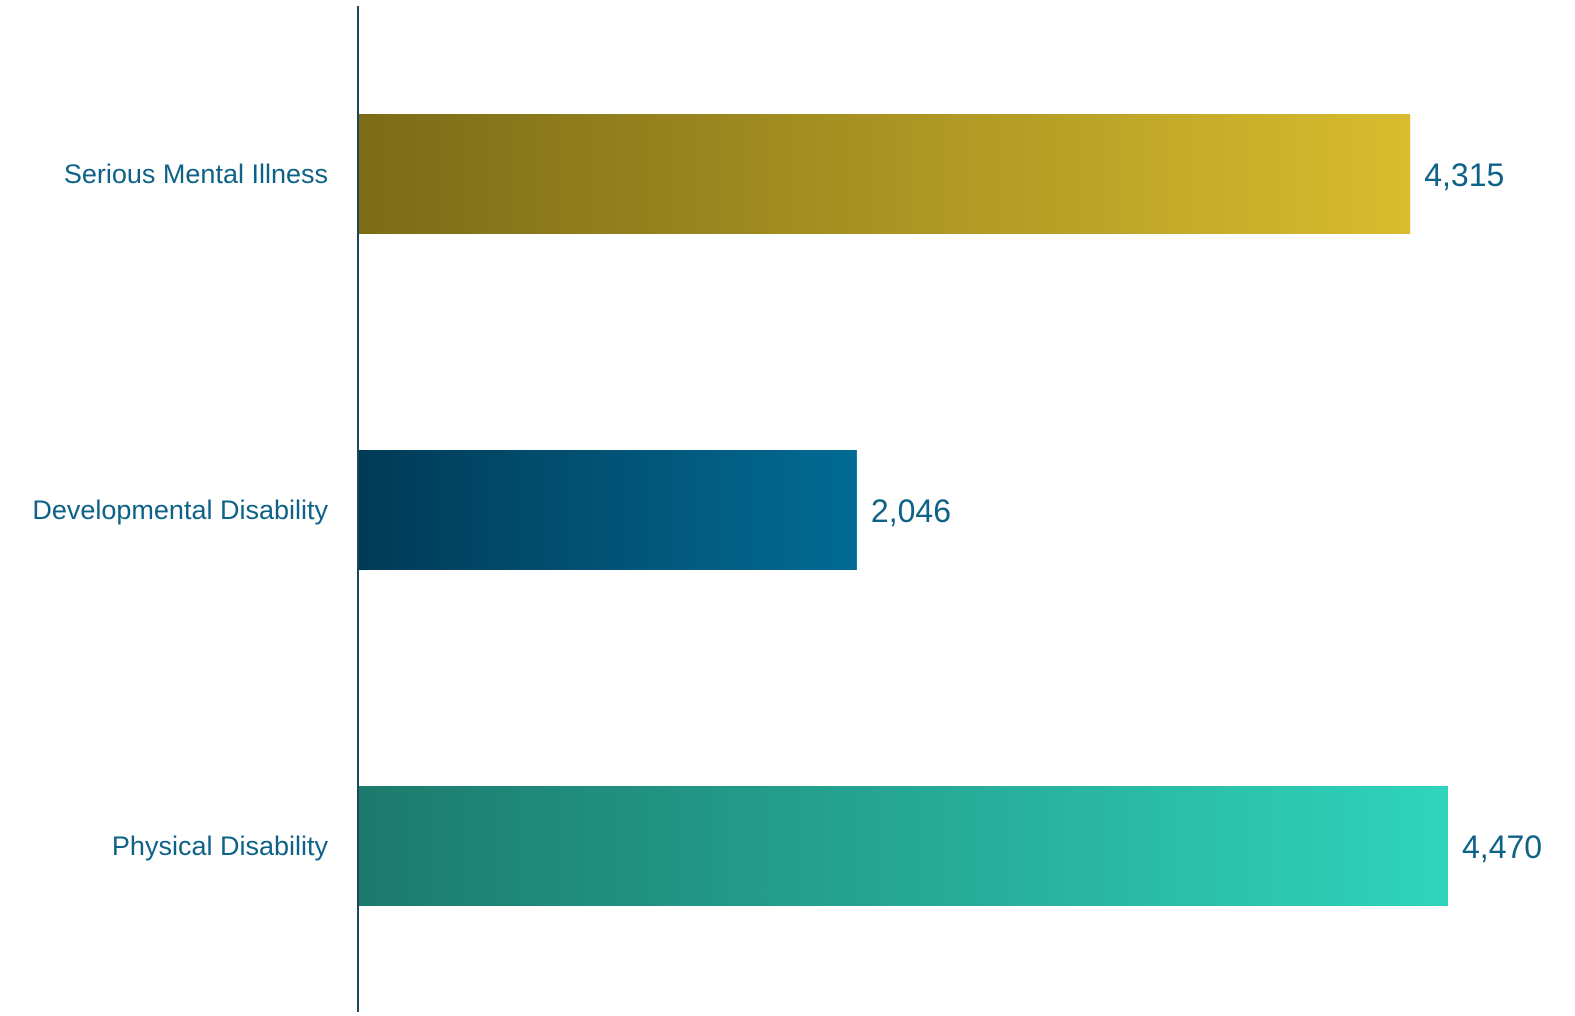 The image size is (1575, 1016). I want to click on category-label-serious-mental-illness: Serious Mental Illness, so click(196, 174).